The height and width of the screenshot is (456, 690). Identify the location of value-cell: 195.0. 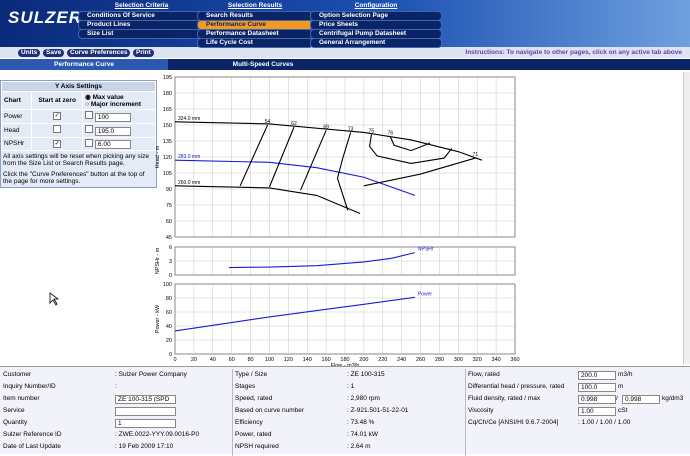
(119, 130).